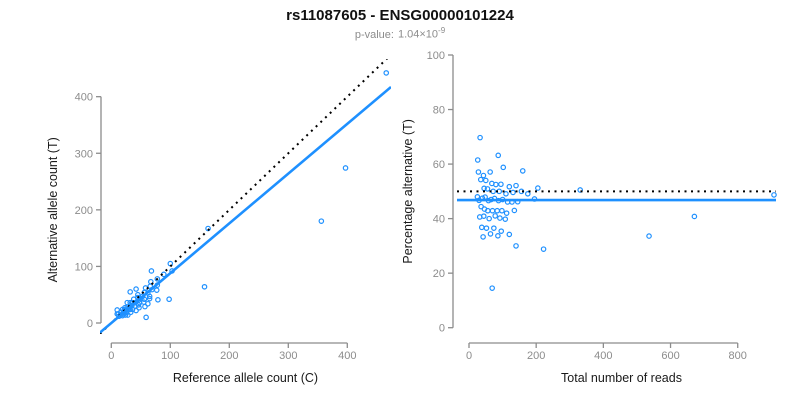  I want to click on y-tick-label: 40, so click(439, 220).